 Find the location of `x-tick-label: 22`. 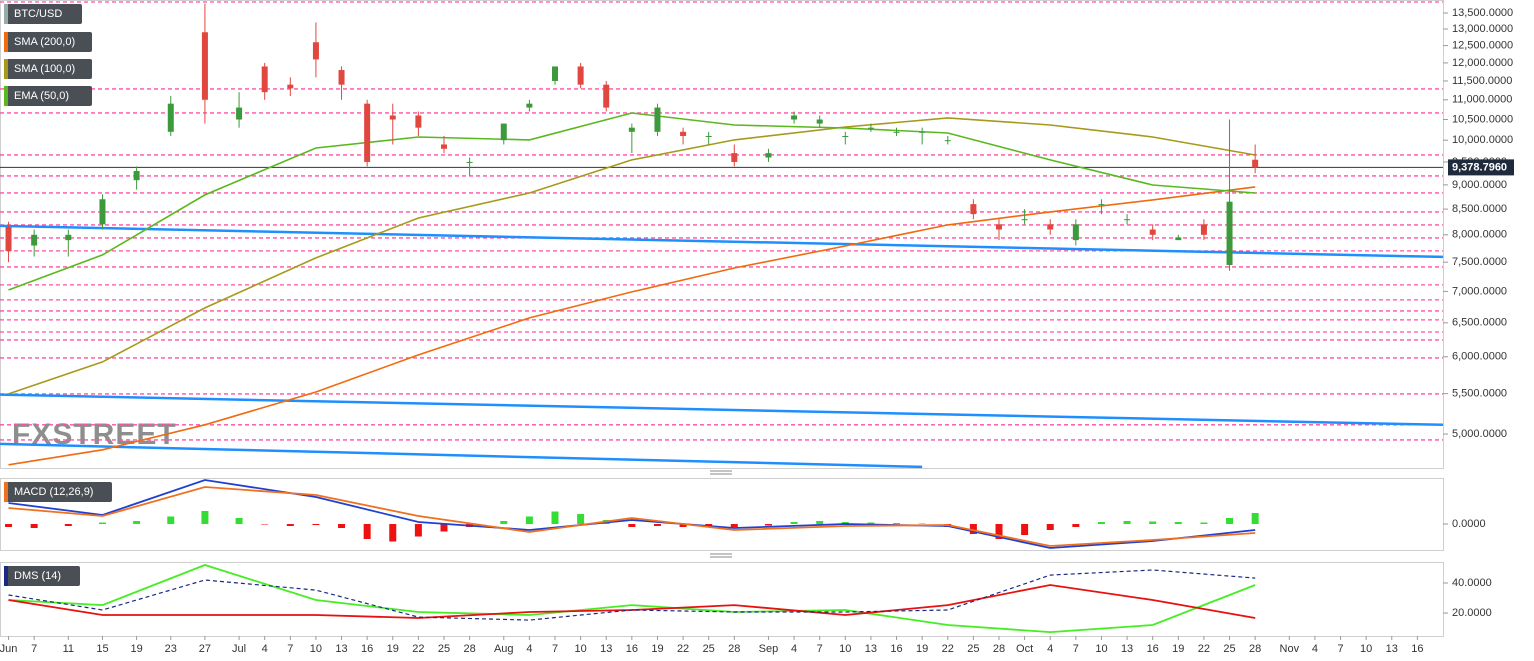

x-tick-label: 22 is located at coordinates (1204, 649).